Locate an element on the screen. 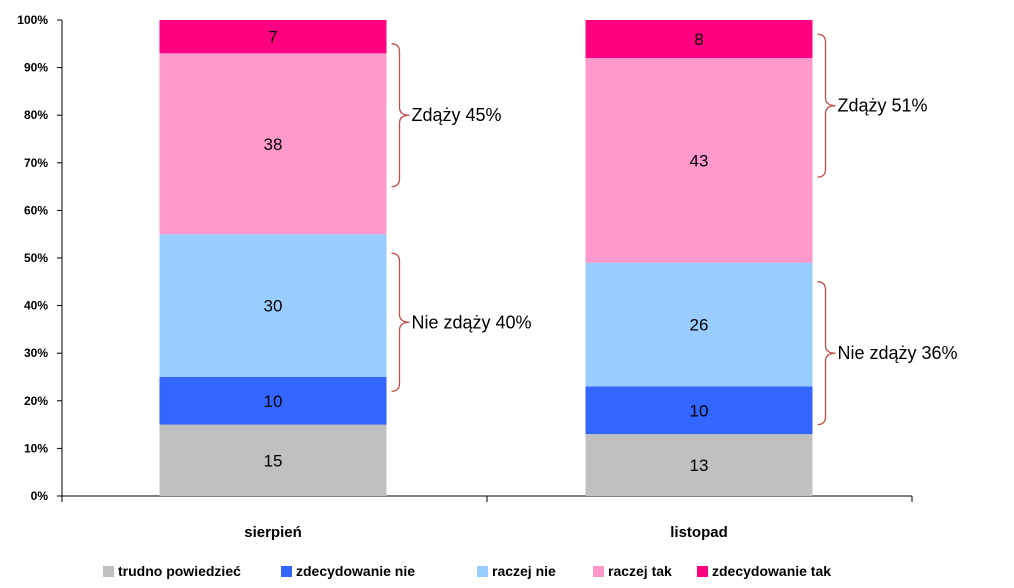  y-tick-label: 30% is located at coordinates (36, 353).